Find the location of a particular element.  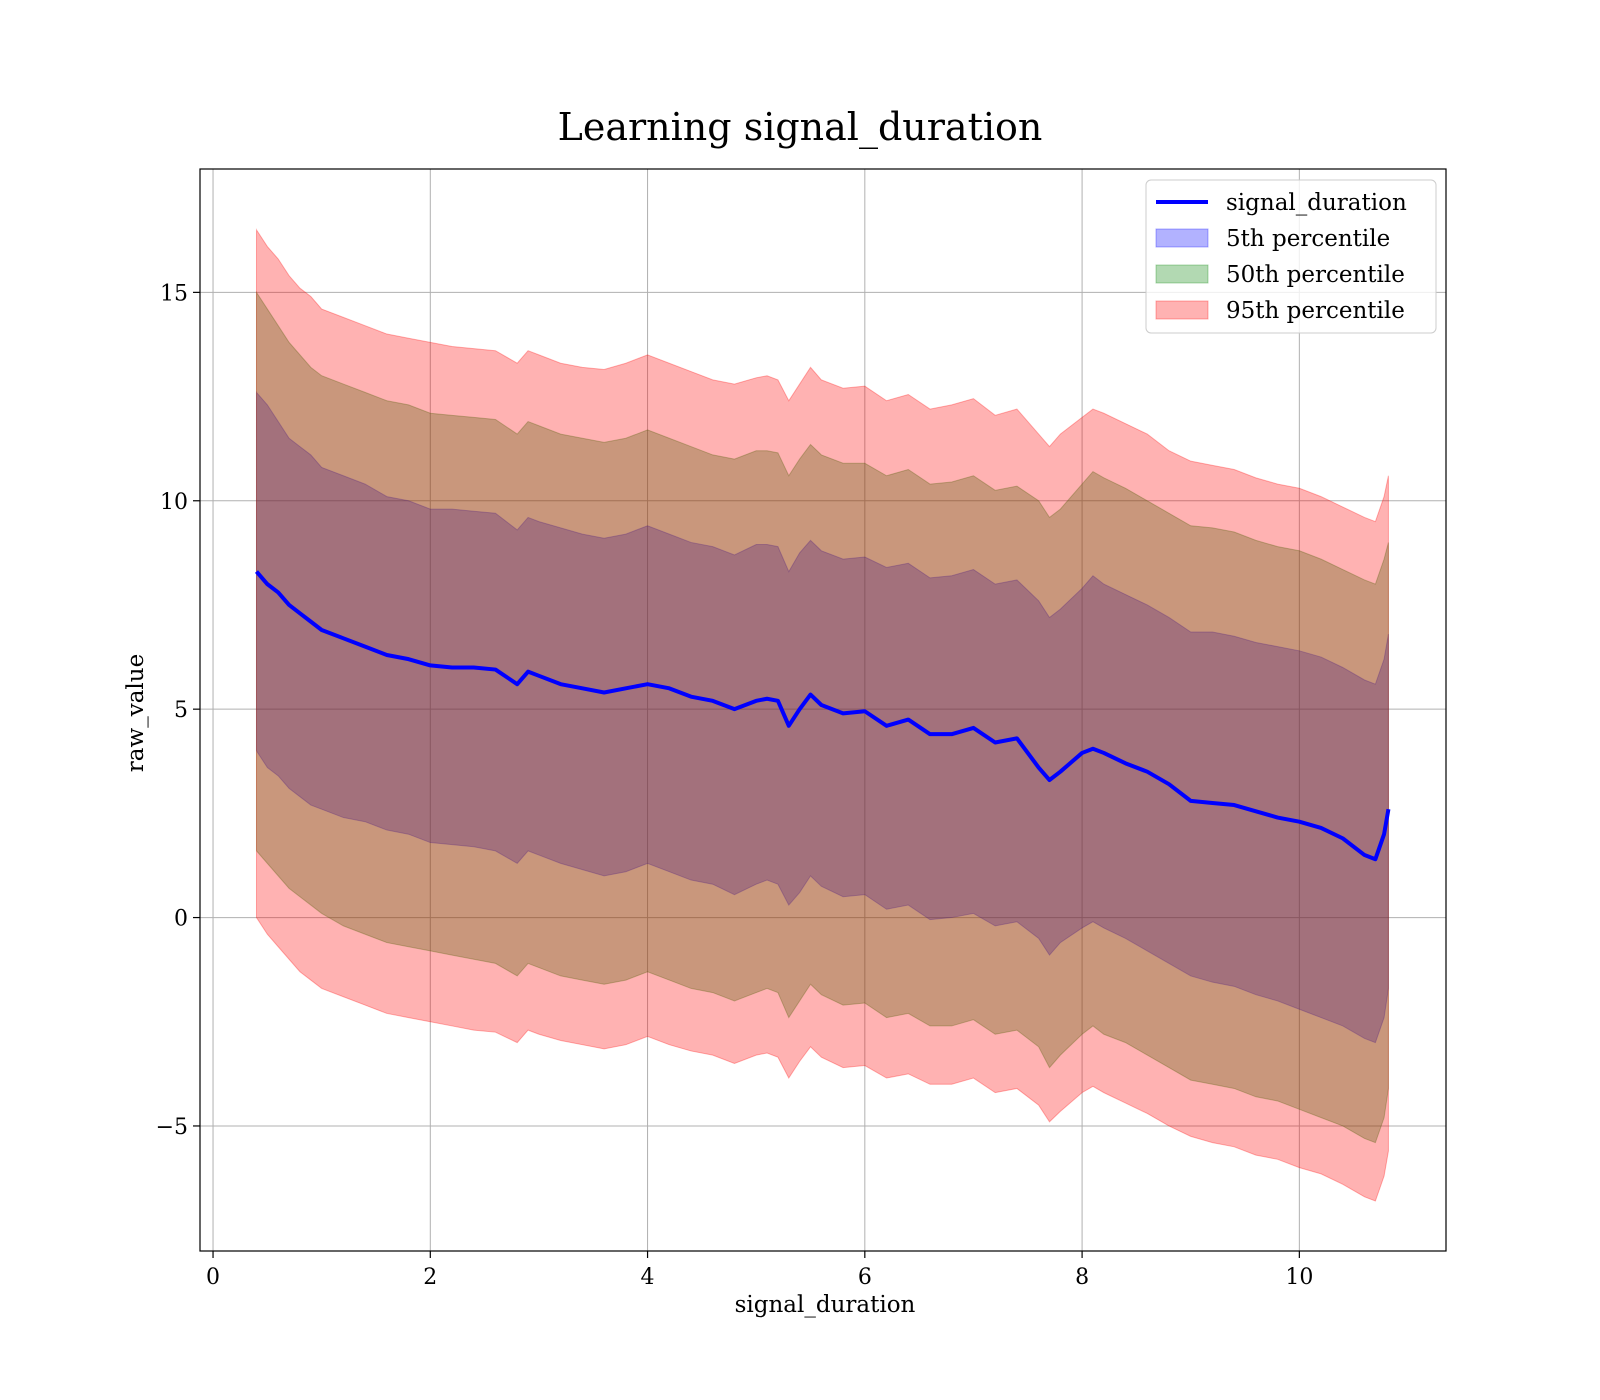

legend-label: signal_duration is located at coordinates (1316, 203).